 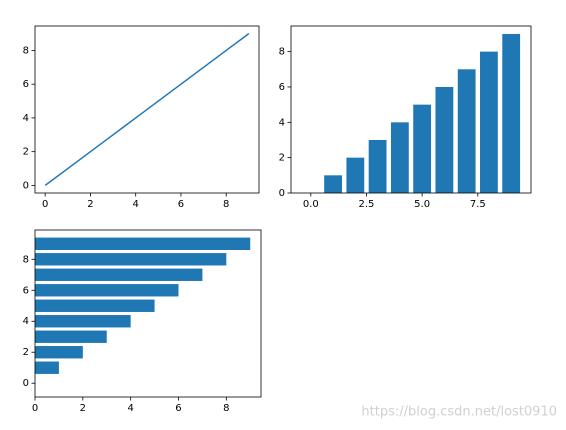 I want to click on line, so click(x=147, y=109).